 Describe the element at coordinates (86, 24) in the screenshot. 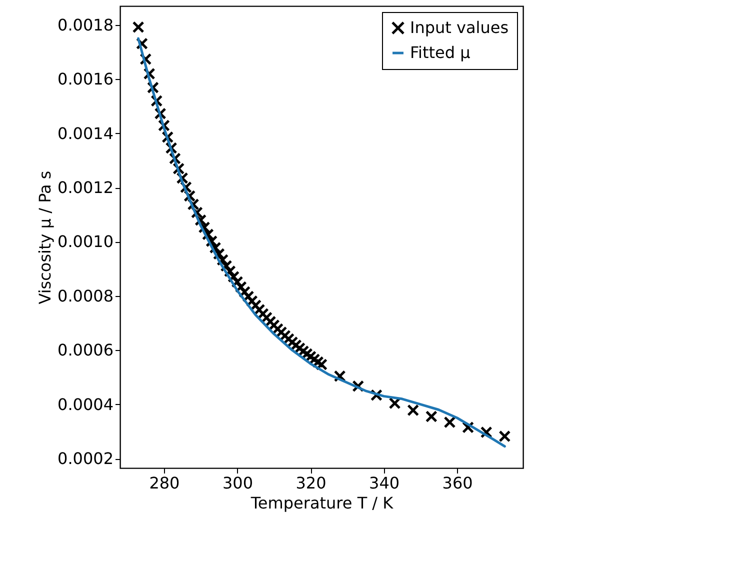

I see `y-tick-label: 0.0018` at that location.